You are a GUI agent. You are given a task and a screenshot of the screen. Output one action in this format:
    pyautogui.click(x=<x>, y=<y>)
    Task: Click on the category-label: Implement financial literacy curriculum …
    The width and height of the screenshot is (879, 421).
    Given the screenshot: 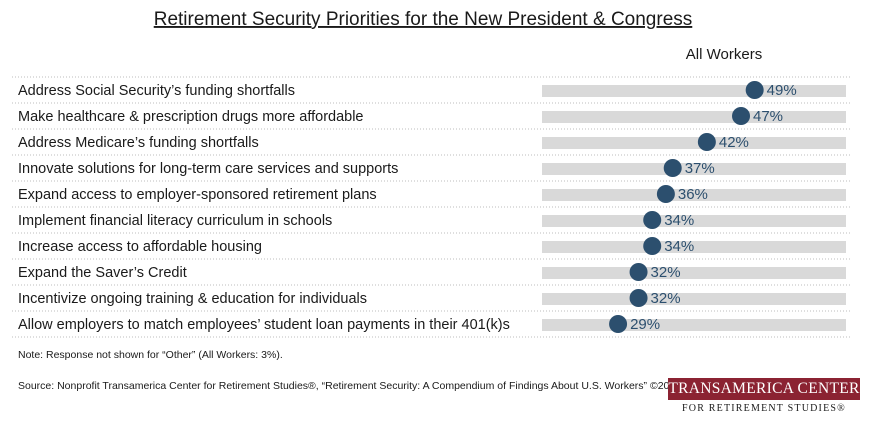 What is the action you would take?
    pyautogui.click(x=175, y=221)
    